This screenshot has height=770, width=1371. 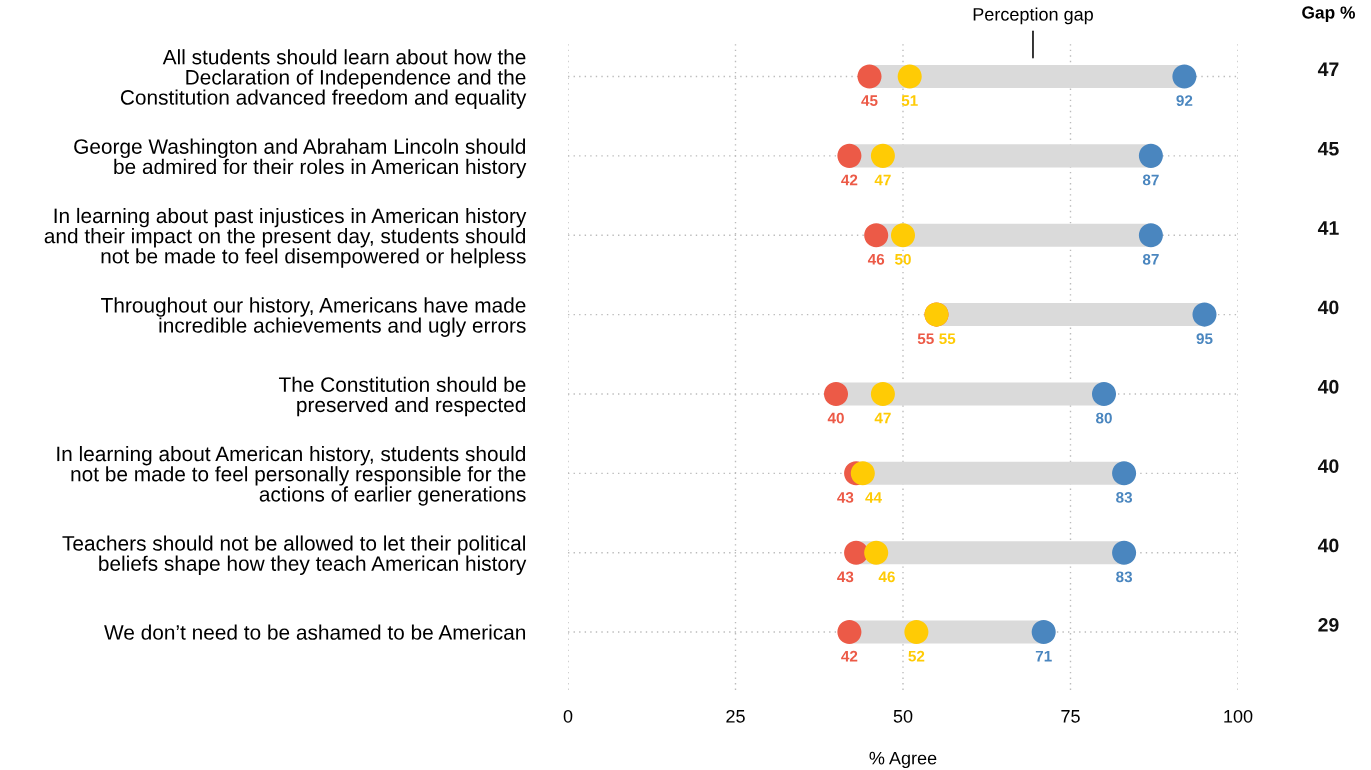 What do you see at coordinates (916, 656) in the screenshot?
I see `data-label: 52` at bounding box center [916, 656].